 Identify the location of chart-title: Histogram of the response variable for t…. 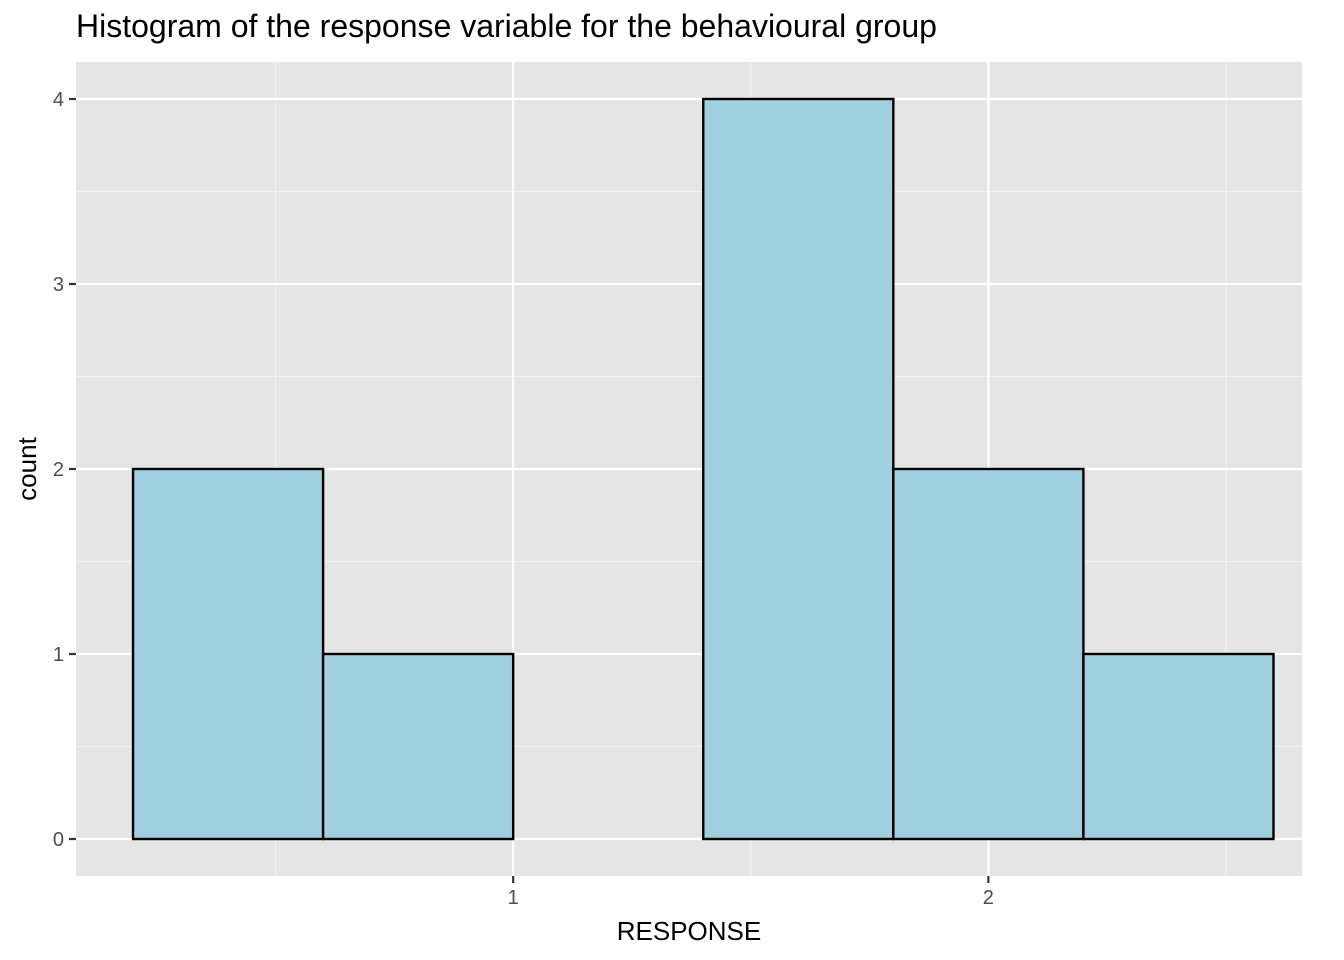
(506, 26).